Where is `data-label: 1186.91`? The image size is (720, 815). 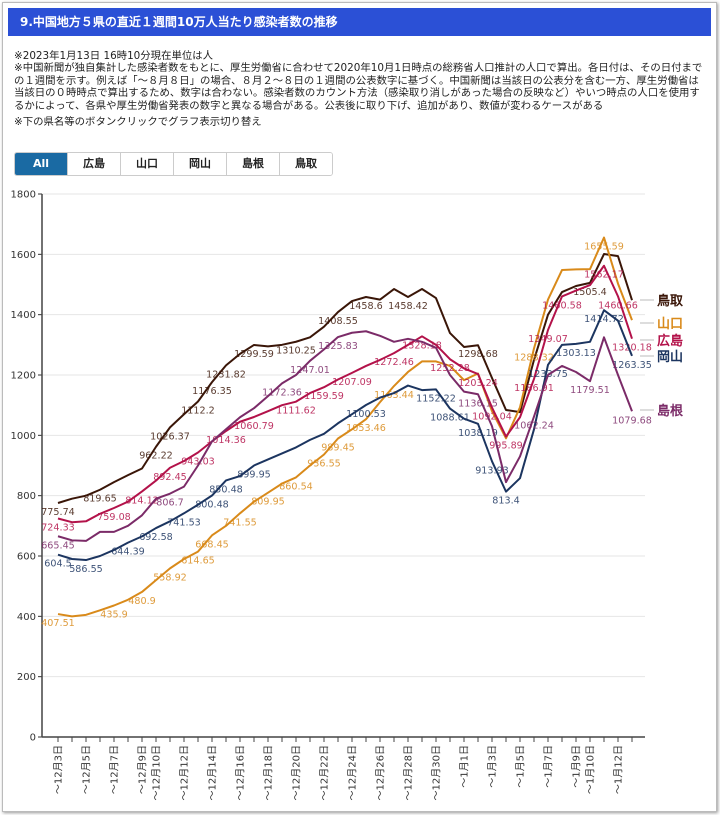 data-label: 1186.91 is located at coordinates (534, 388).